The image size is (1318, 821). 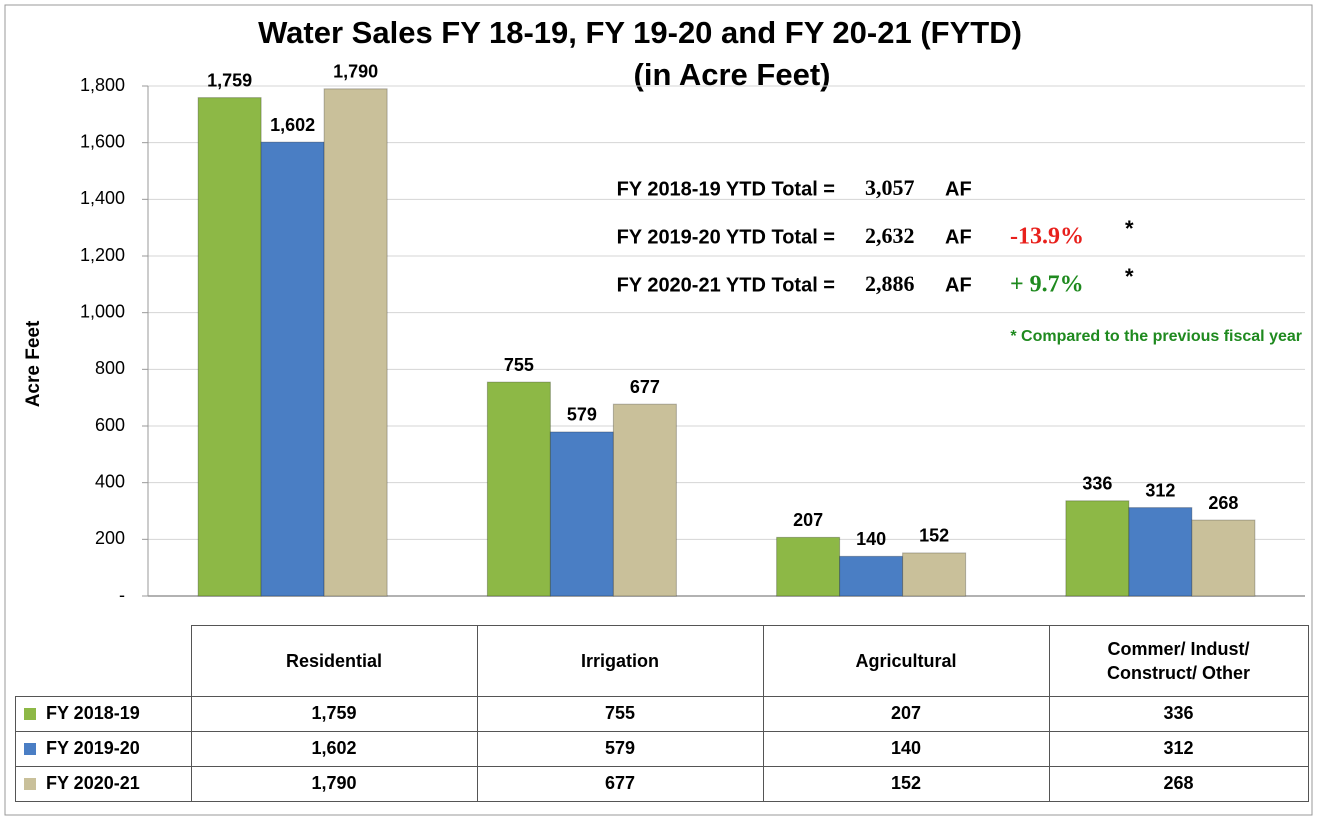 What do you see at coordinates (890, 187) in the screenshot?
I see `annotation-total: 3,057` at bounding box center [890, 187].